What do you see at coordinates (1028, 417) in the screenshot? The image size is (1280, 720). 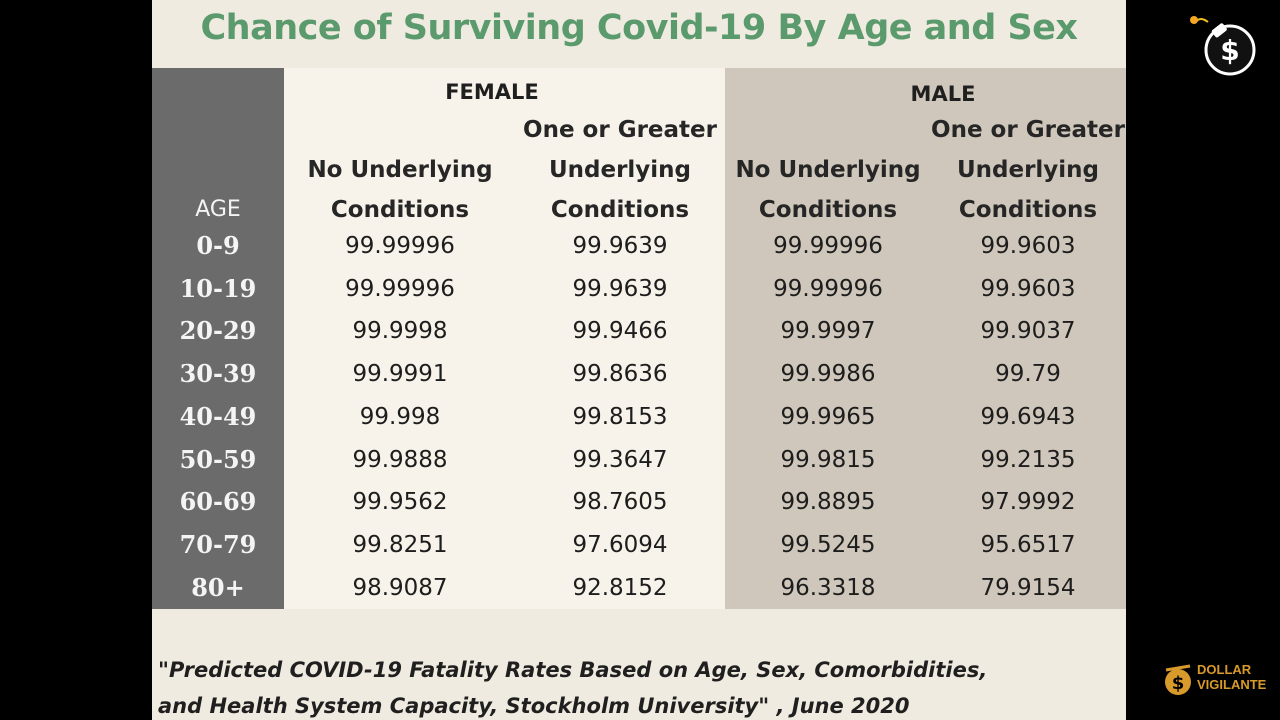 I see `table-cell-m-one: 99.6943` at bounding box center [1028, 417].